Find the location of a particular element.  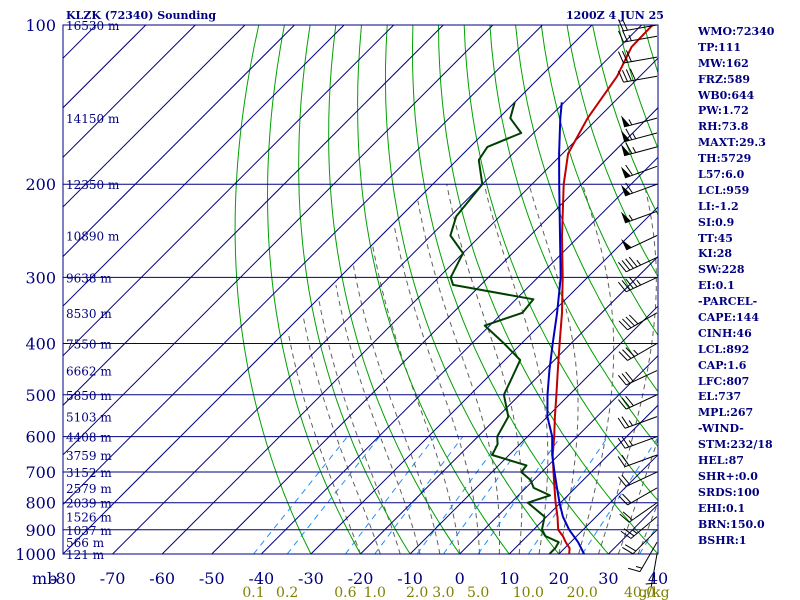

index-item: SHR+:0.0 is located at coordinates (728, 476).